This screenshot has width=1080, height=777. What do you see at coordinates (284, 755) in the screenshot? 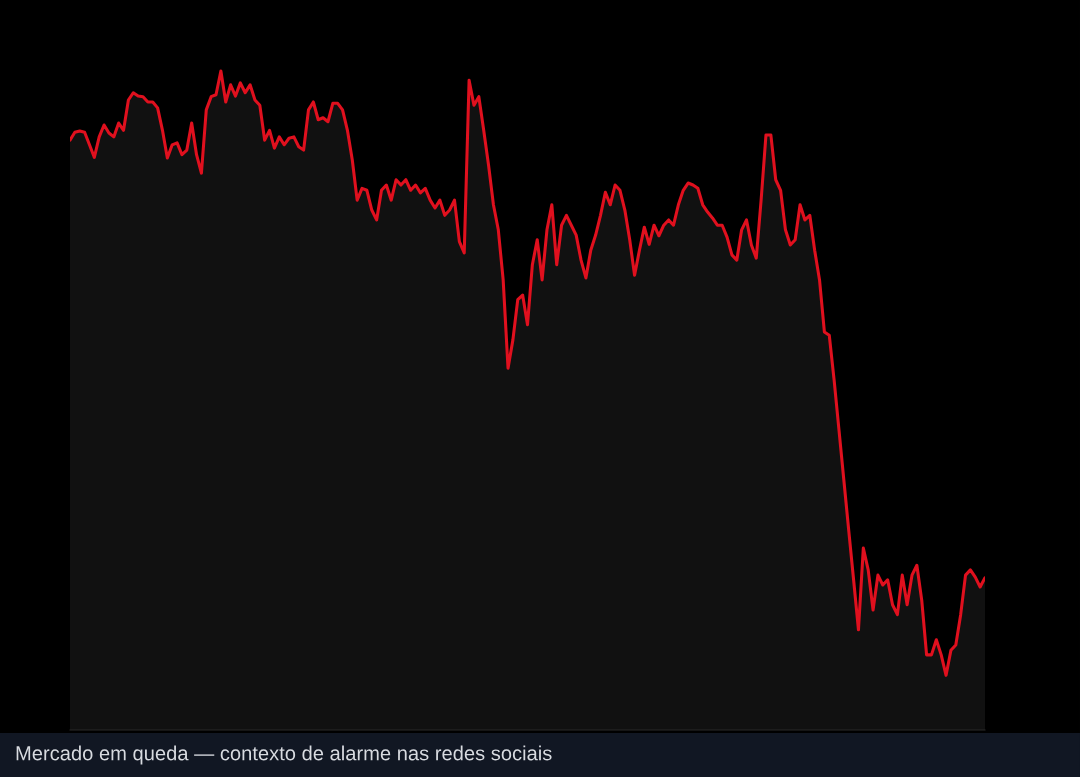
I see `text: Mercado em queda — contexto de alarme nas redes sociais` at bounding box center [284, 755].